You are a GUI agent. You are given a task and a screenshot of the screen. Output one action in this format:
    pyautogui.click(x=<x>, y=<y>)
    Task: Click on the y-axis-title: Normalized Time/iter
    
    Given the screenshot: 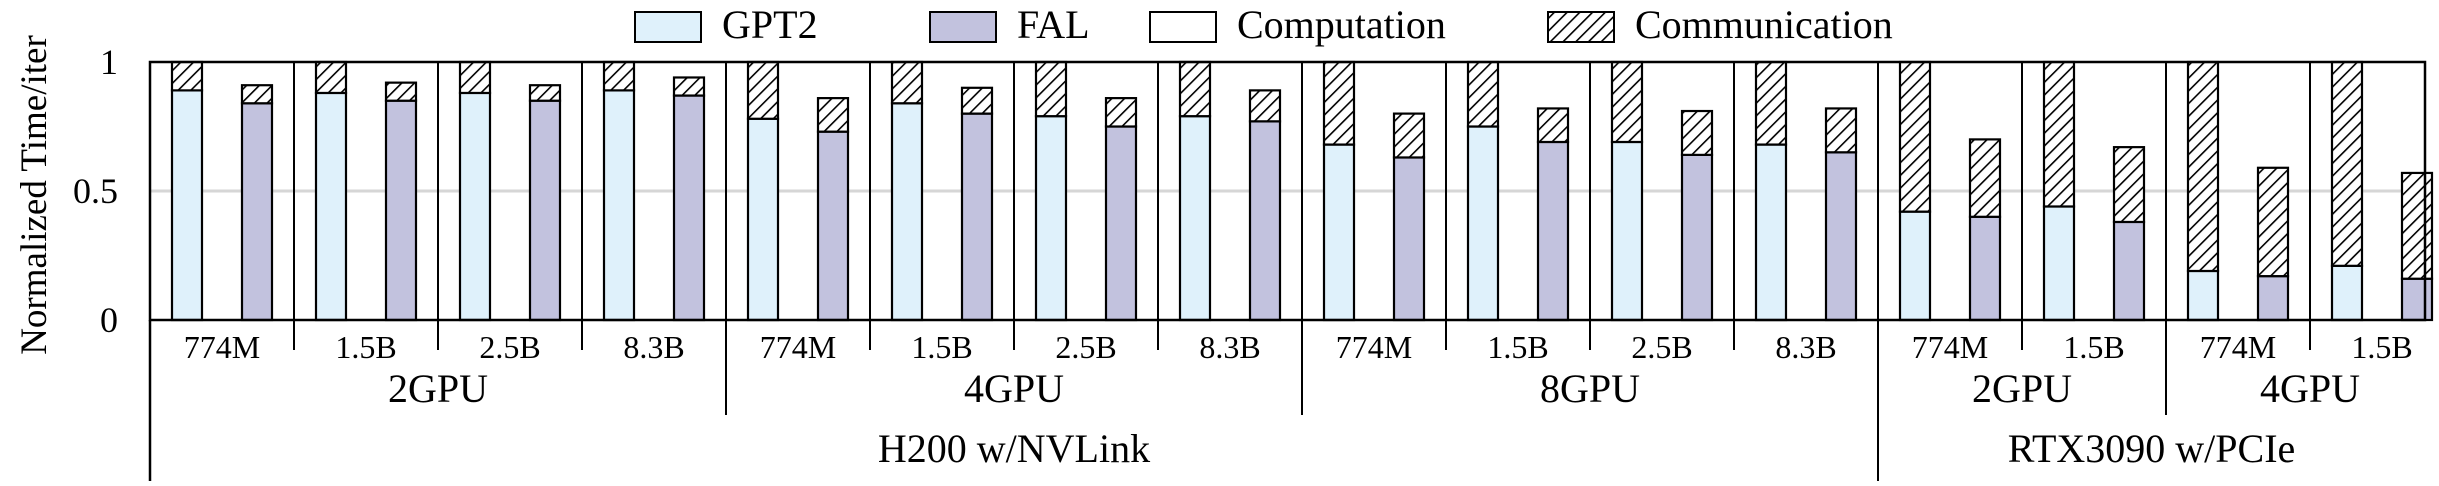 What is the action you would take?
    pyautogui.click(x=34, y=195)
    